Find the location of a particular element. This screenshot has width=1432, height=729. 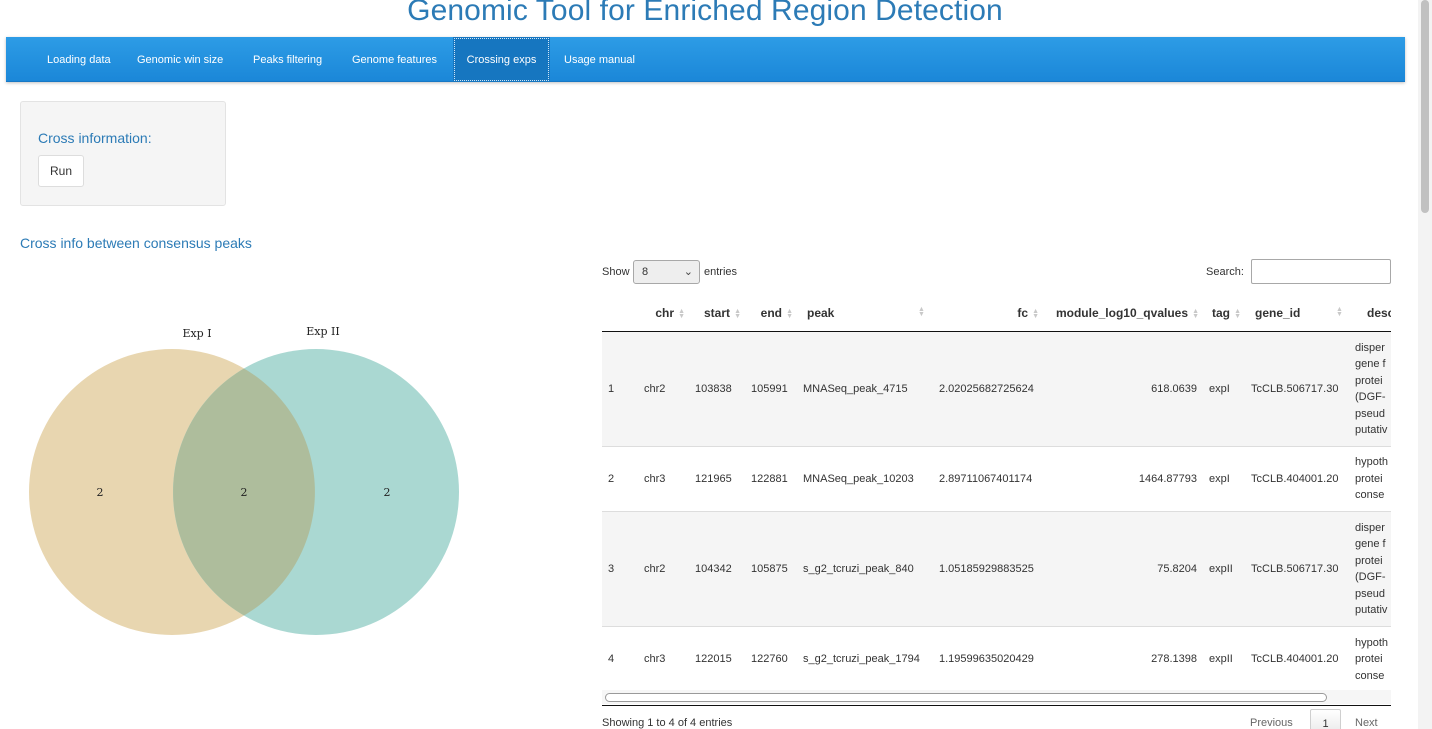

venn-count-only-exp-ii: 2 is located at coordinates (387, 492).